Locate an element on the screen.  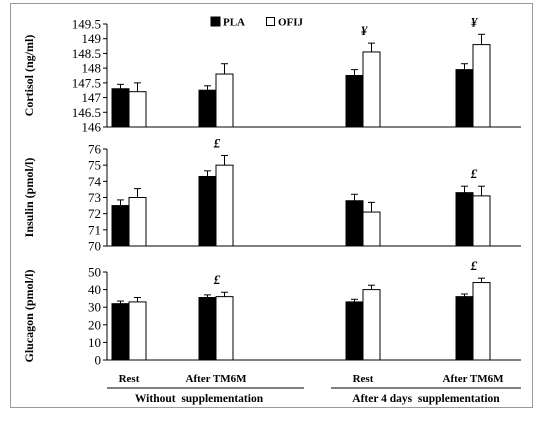
y-tick-label: 146 is located at coordinates (92, 127).